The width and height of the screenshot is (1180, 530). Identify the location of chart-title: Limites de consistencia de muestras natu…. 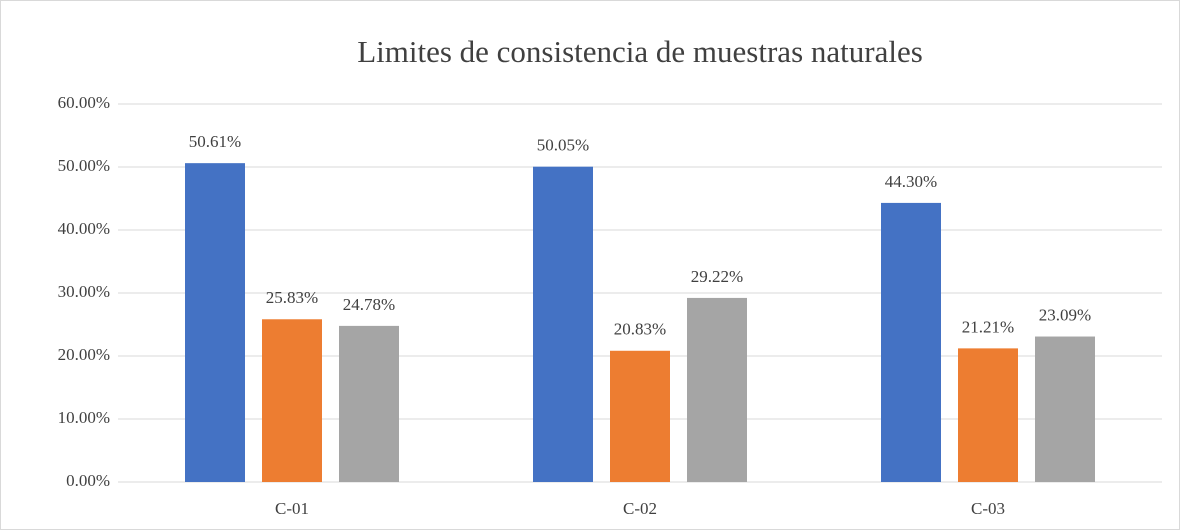
(640, 51).